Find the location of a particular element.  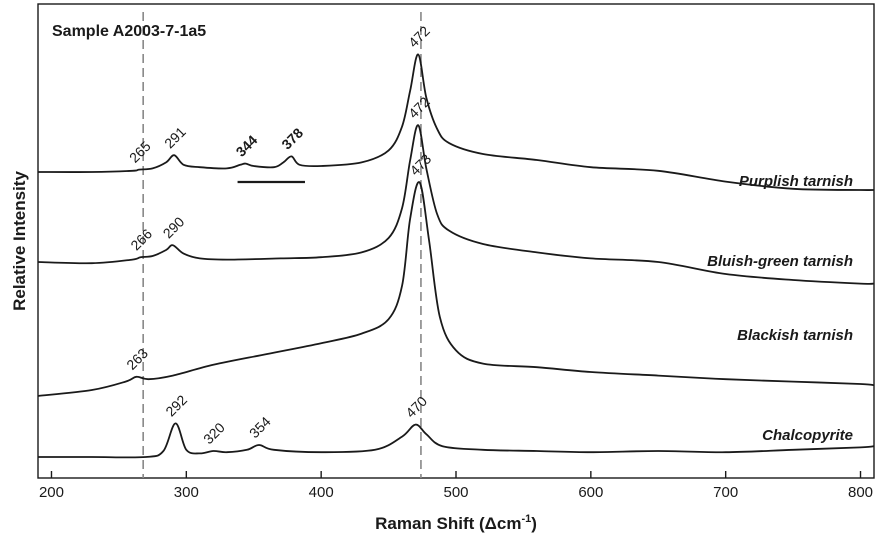

peak-label: 470 is located at coordinates (416, 407).